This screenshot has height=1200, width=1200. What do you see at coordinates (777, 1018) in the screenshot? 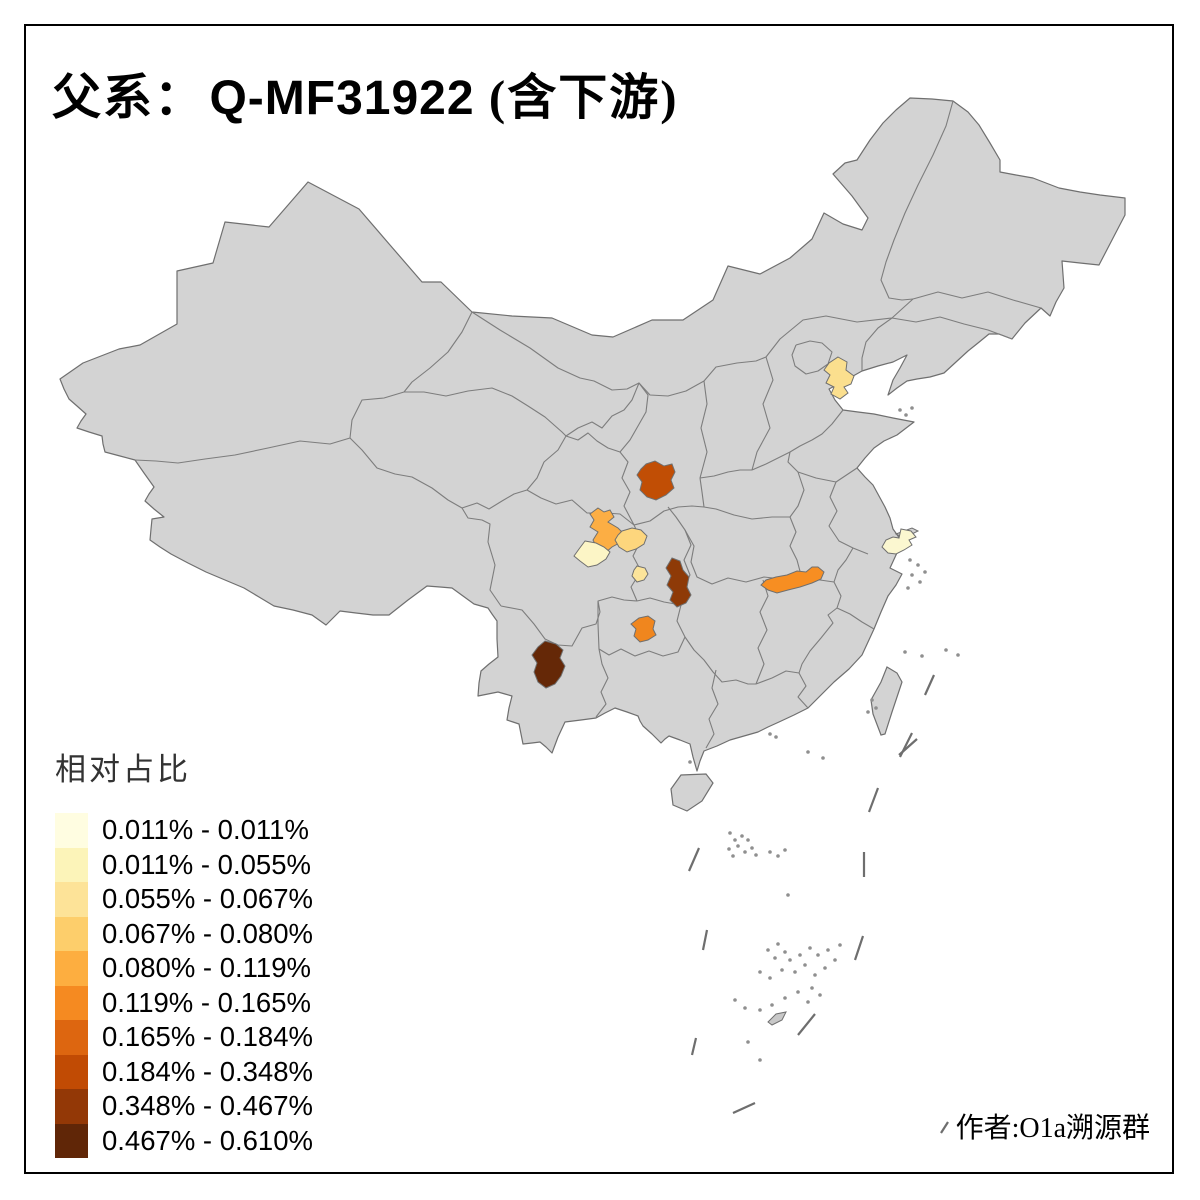
I see `reef-islet` at bounding box center [777, 1018].